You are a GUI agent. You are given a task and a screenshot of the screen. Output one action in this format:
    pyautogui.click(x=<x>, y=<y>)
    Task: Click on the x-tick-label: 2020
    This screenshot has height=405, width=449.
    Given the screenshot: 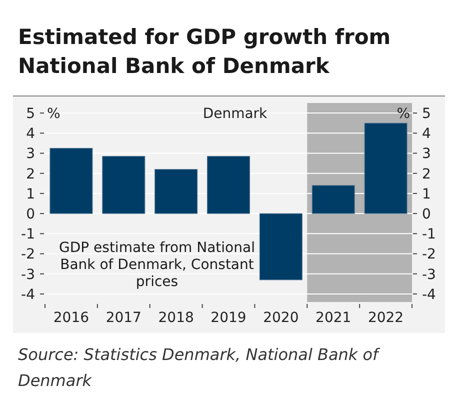 What is the action you would take?
    pyautogui.click(x=281, y=318)
    